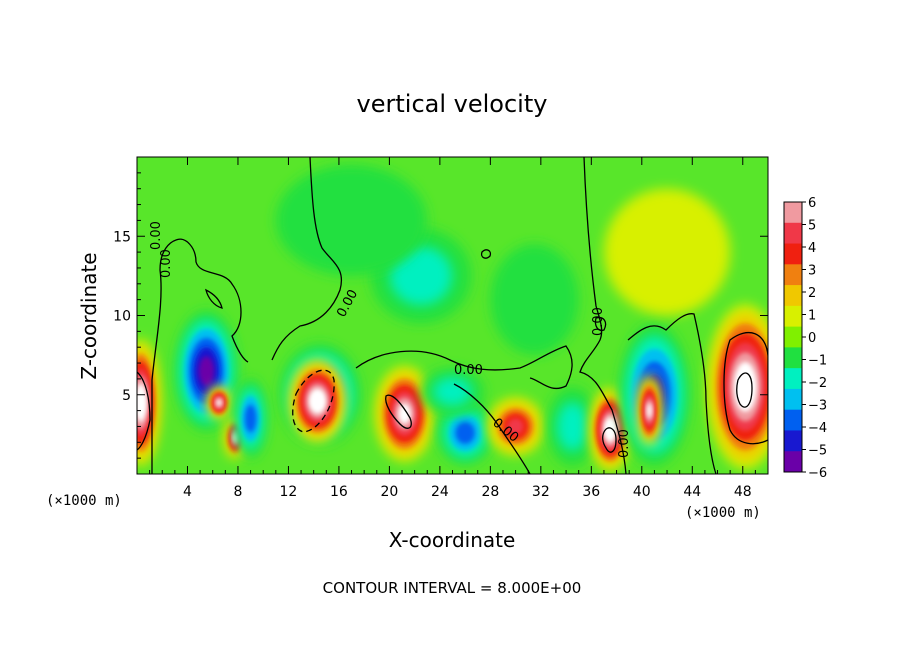  I want to click on contour-updraft-left, so click(144, 411).